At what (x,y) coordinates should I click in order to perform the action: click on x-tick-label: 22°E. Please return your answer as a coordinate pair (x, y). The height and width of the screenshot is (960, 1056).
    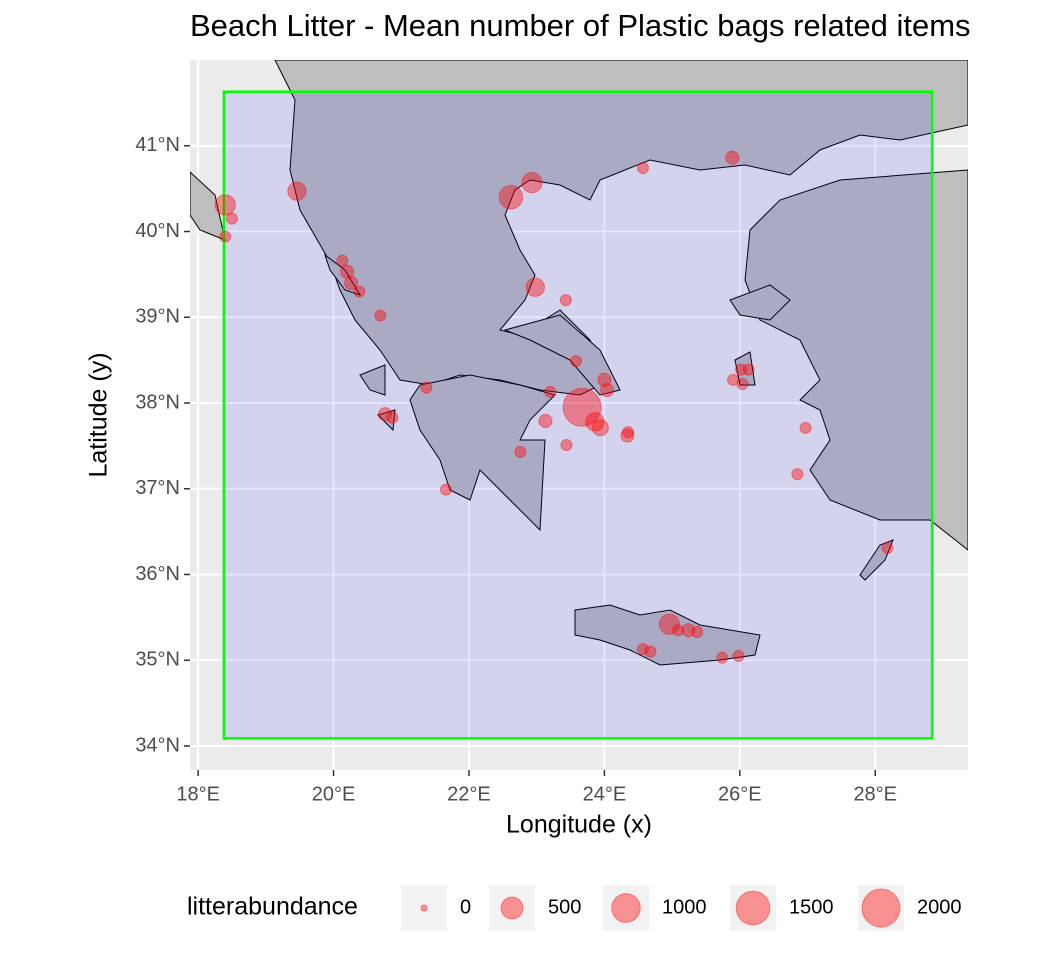
    Looking at the image, I should click on (469, 794).